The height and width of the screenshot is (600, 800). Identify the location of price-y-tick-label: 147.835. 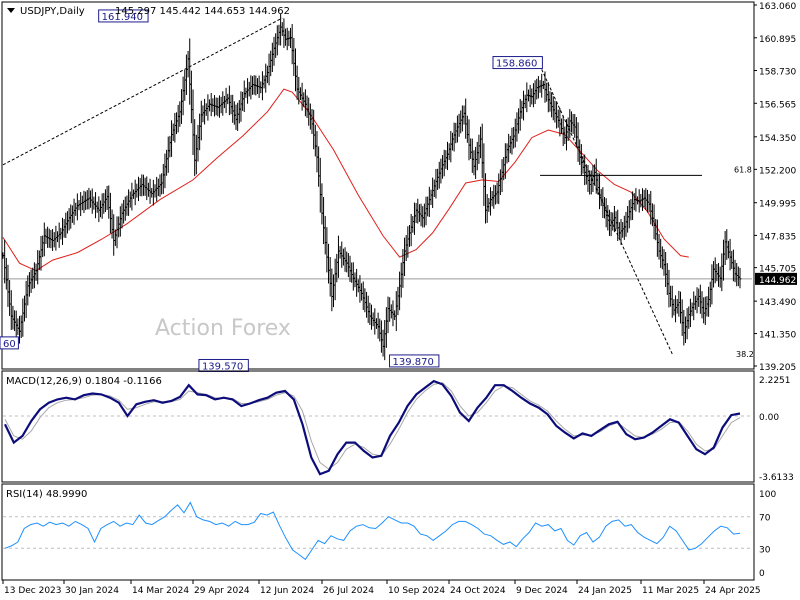
(777, 237).